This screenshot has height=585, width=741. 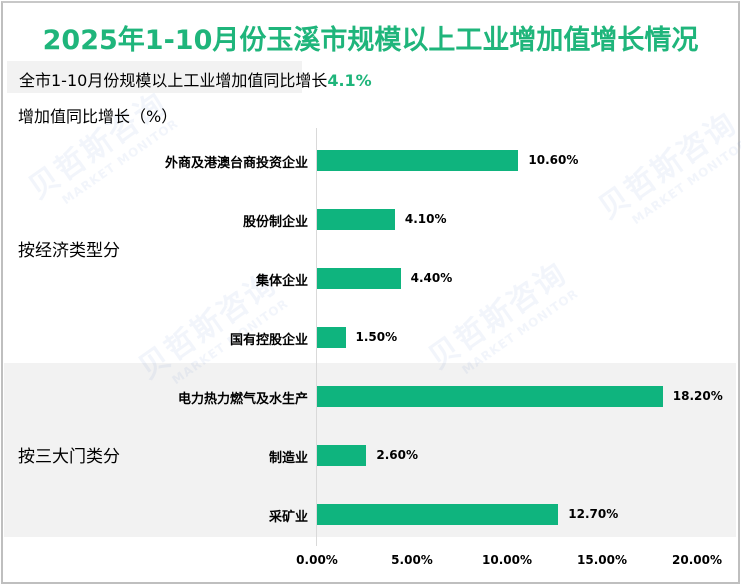 What do you see at coordinates (553, 160) in the screenshot?
I see `value-label: 10.60%` at bounding box center [553, 160].